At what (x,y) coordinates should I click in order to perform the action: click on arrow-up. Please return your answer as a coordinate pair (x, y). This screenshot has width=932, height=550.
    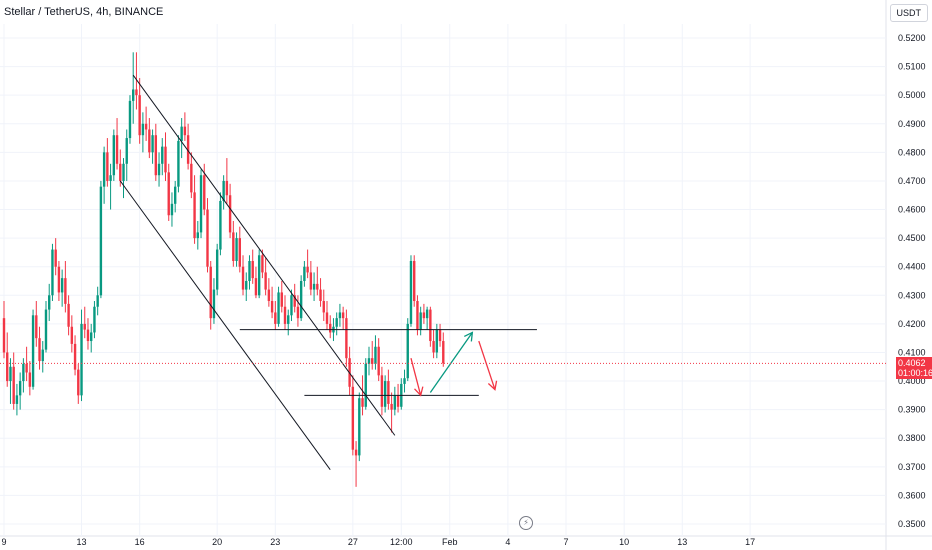
    Looking at the image, I should click on (451, 362).